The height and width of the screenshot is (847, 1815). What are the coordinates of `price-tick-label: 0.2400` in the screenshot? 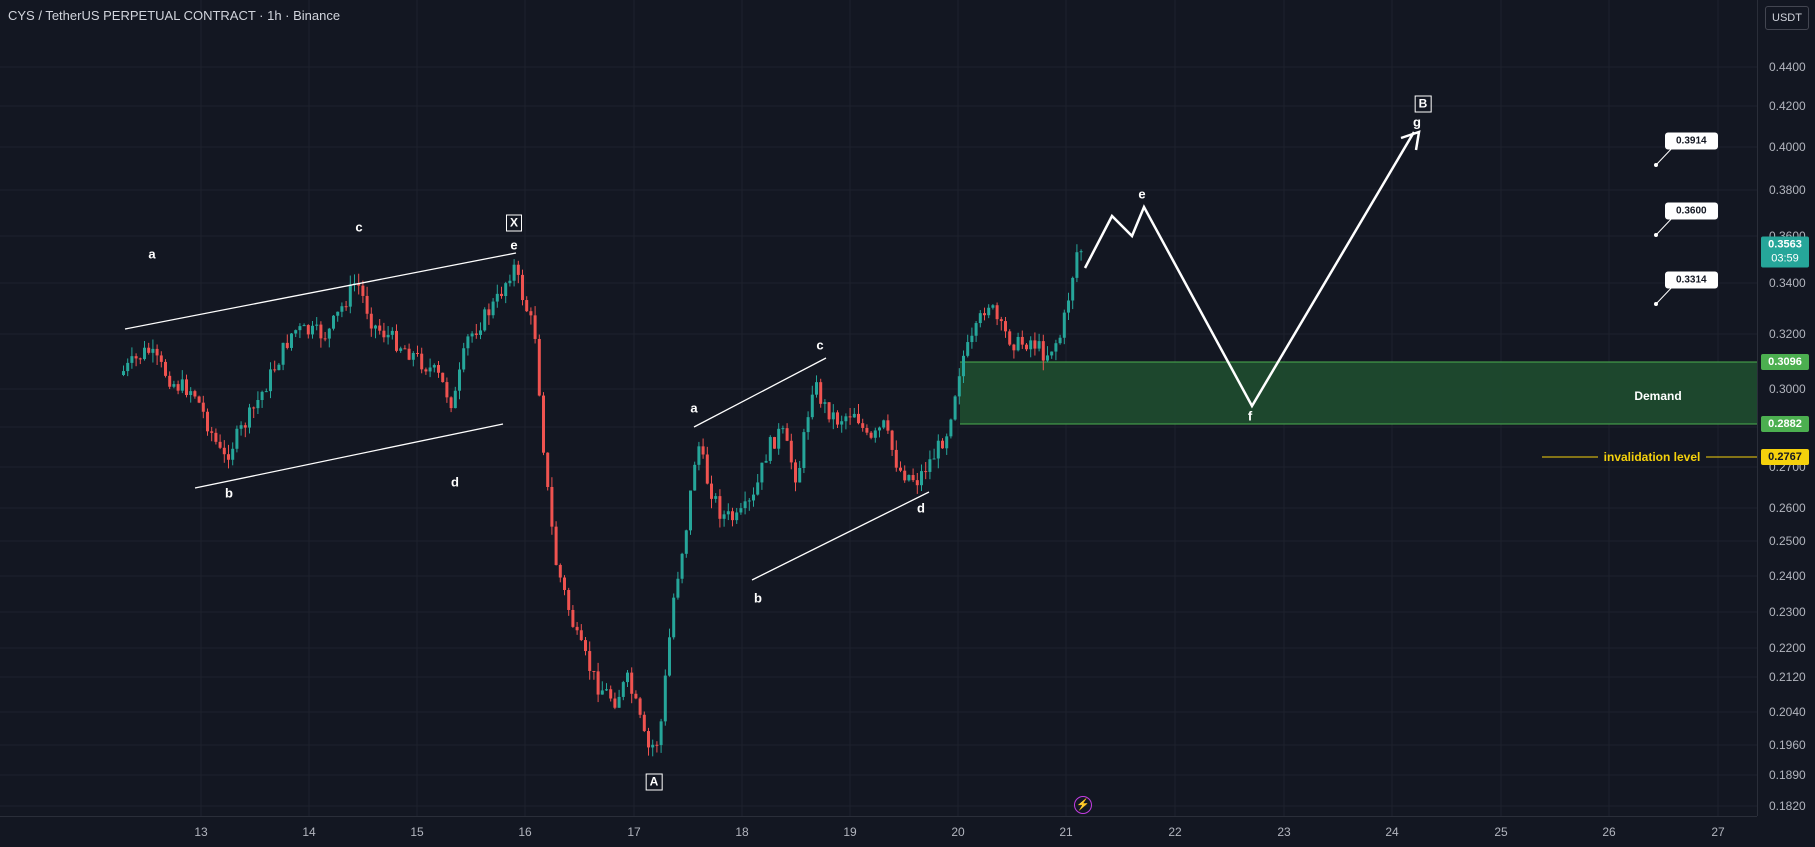 It's located at (1787, 576).